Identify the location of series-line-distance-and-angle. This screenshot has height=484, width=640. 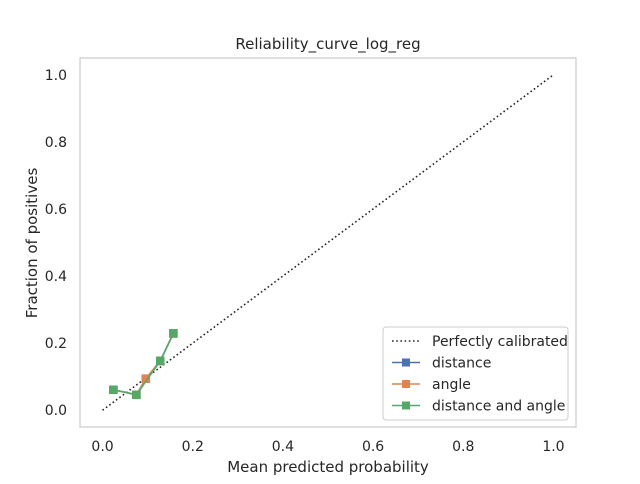
(144, 364).